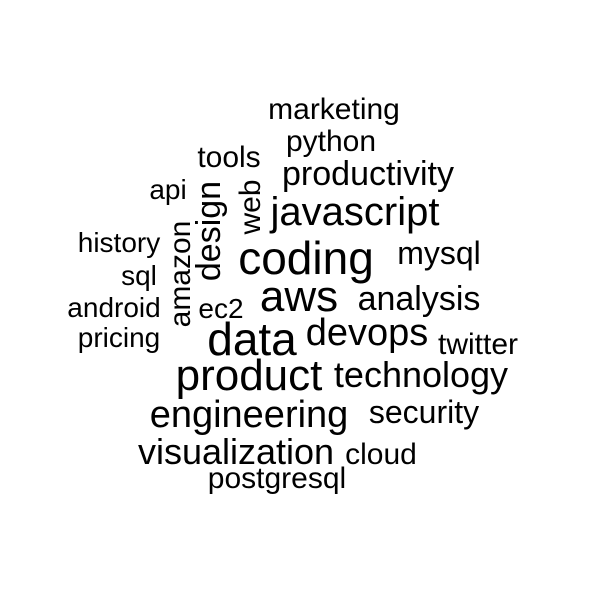 This screenshot has width=600, height=600. I want to click on word-python: python, so click(331, 141).